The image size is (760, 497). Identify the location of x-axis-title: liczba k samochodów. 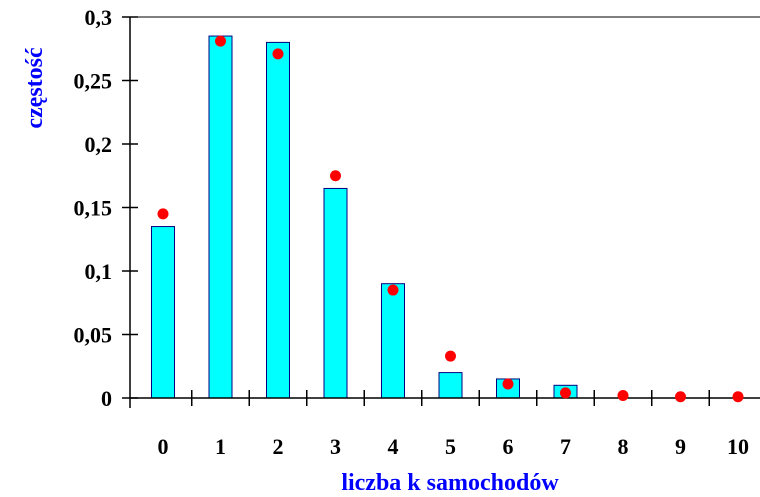
(450, 483).